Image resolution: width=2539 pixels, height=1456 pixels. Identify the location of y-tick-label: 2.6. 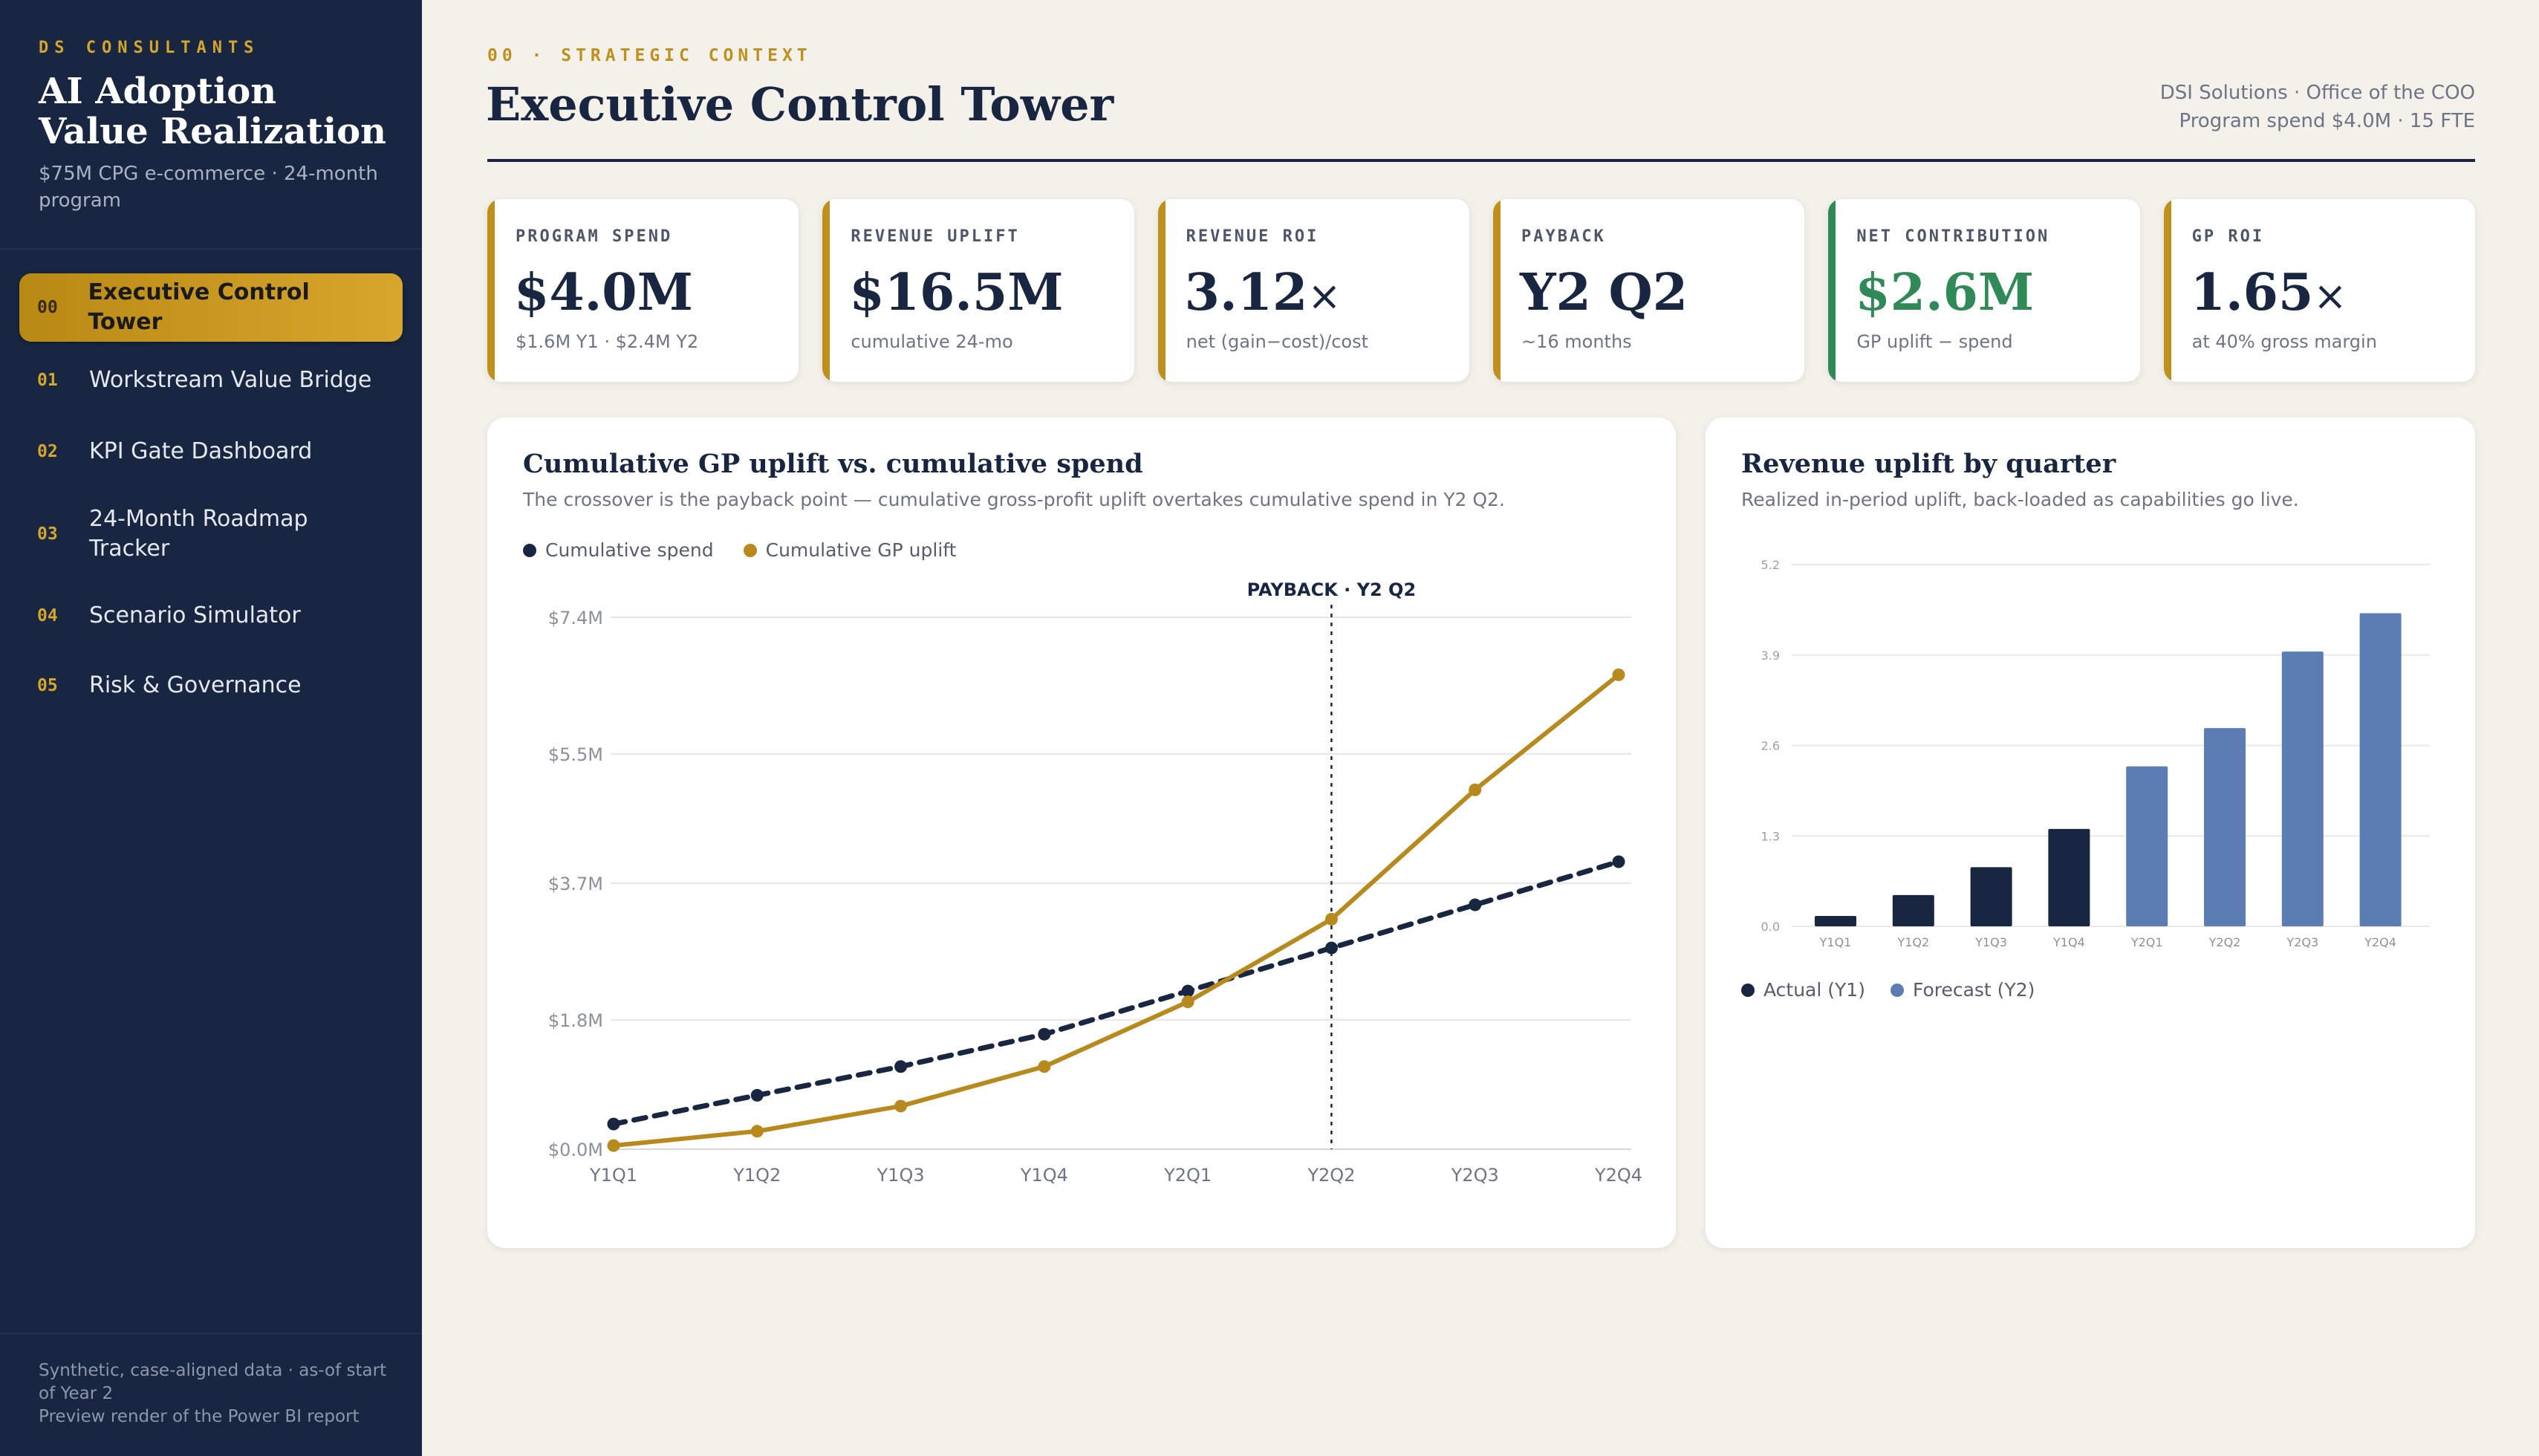
(1770, 746).